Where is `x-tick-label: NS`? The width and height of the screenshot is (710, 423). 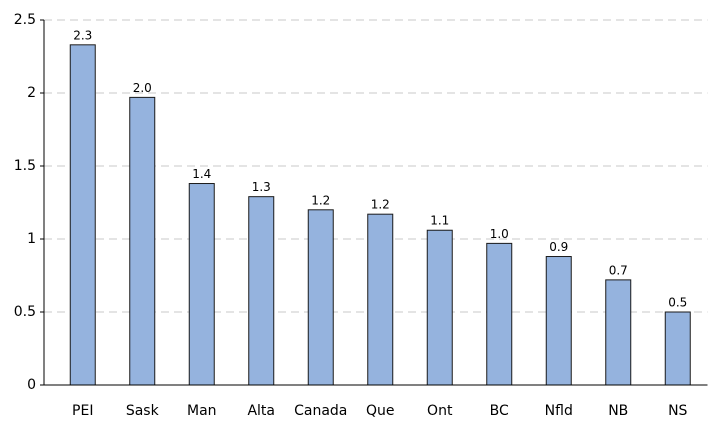 x-tick-label: NS is located at coordinates (677, 411).